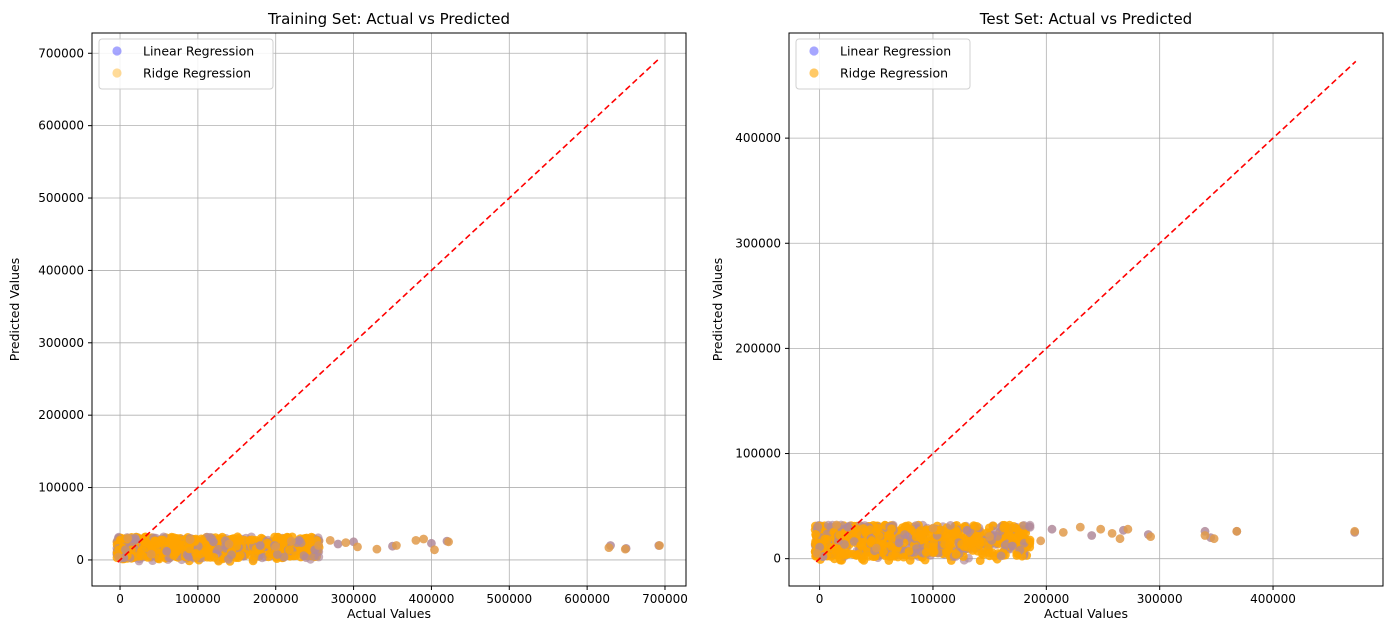  Describe the element at coordinates (61, 415) in the screenshot. I see `y-tick-label: 200000` at that location.